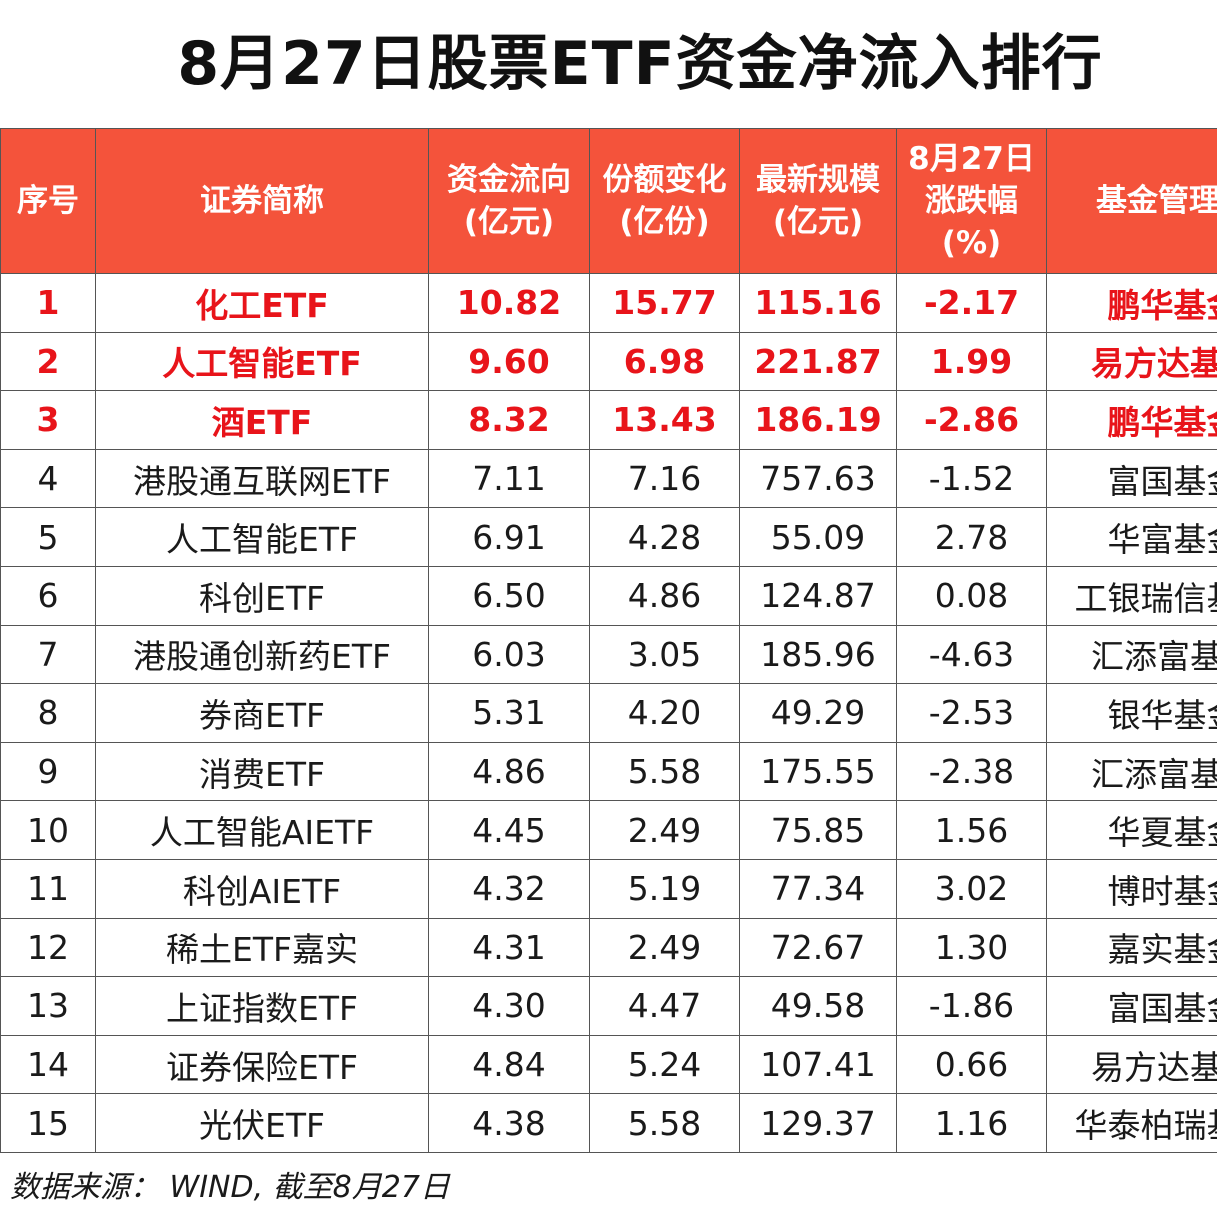  What do you see at coordinates (48, 595) in the screenshot?
I see `rank-cell: 6` at bounding box center [48, 595].